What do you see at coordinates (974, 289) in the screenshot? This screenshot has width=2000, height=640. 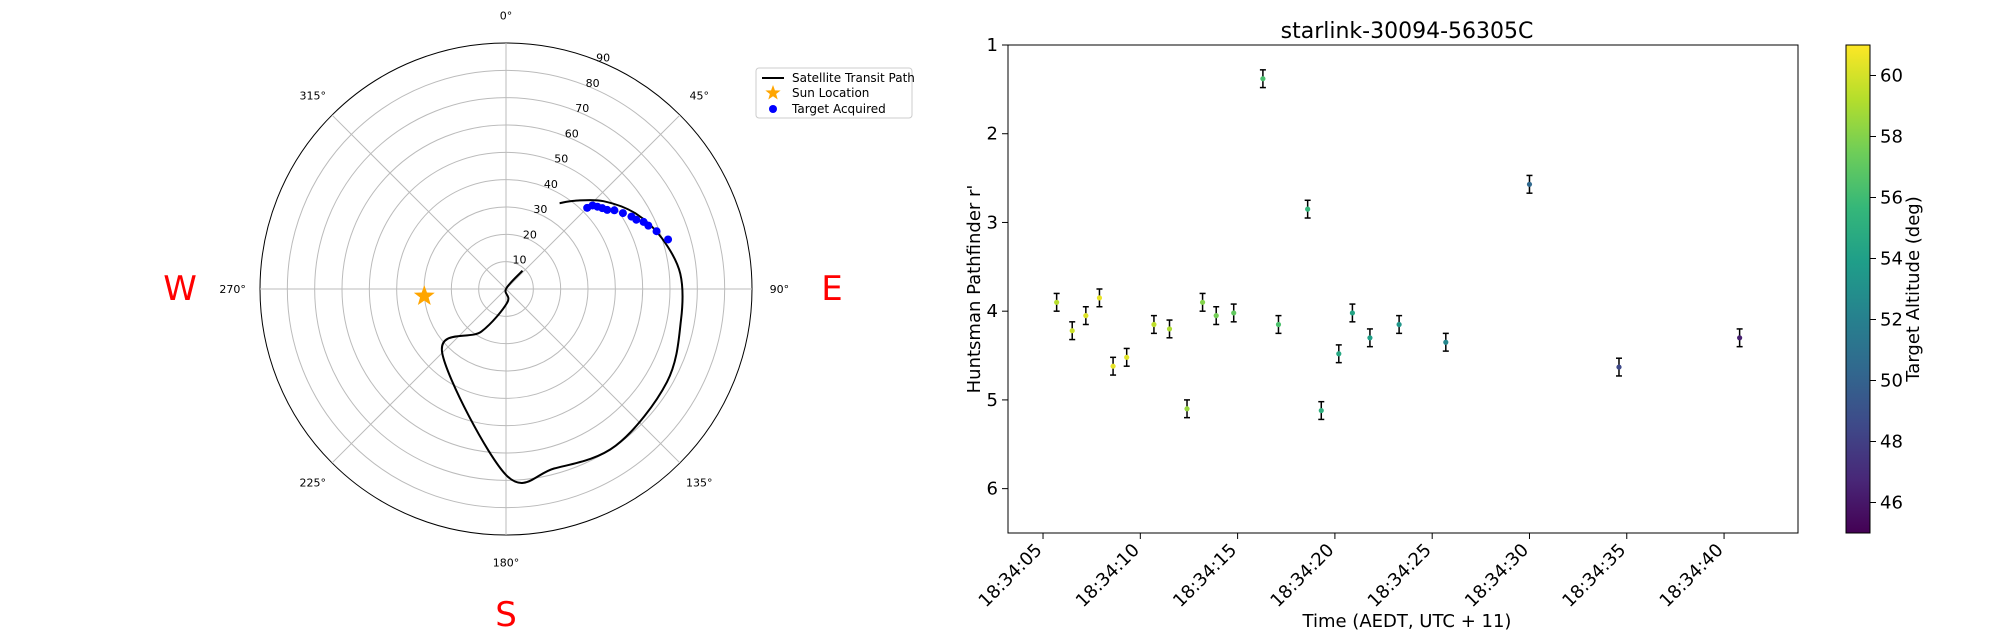 I see `y-axis-label: Huntsman Pathfinder r'` at bounding box center [974, 289].